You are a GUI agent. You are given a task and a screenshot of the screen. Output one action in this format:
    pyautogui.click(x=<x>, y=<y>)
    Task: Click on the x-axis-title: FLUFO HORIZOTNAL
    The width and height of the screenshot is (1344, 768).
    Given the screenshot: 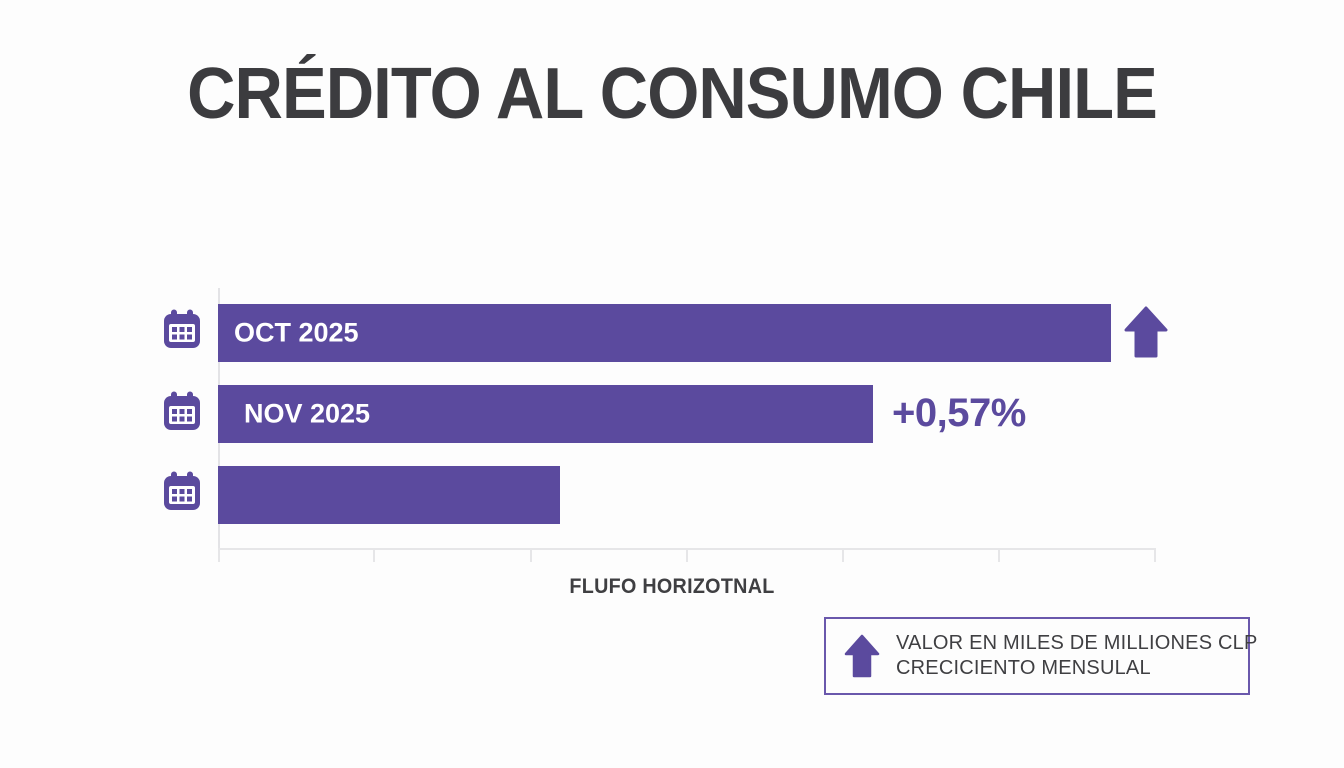 What is the action you would take?
    pyautogui.click(x=672, y=586)
    